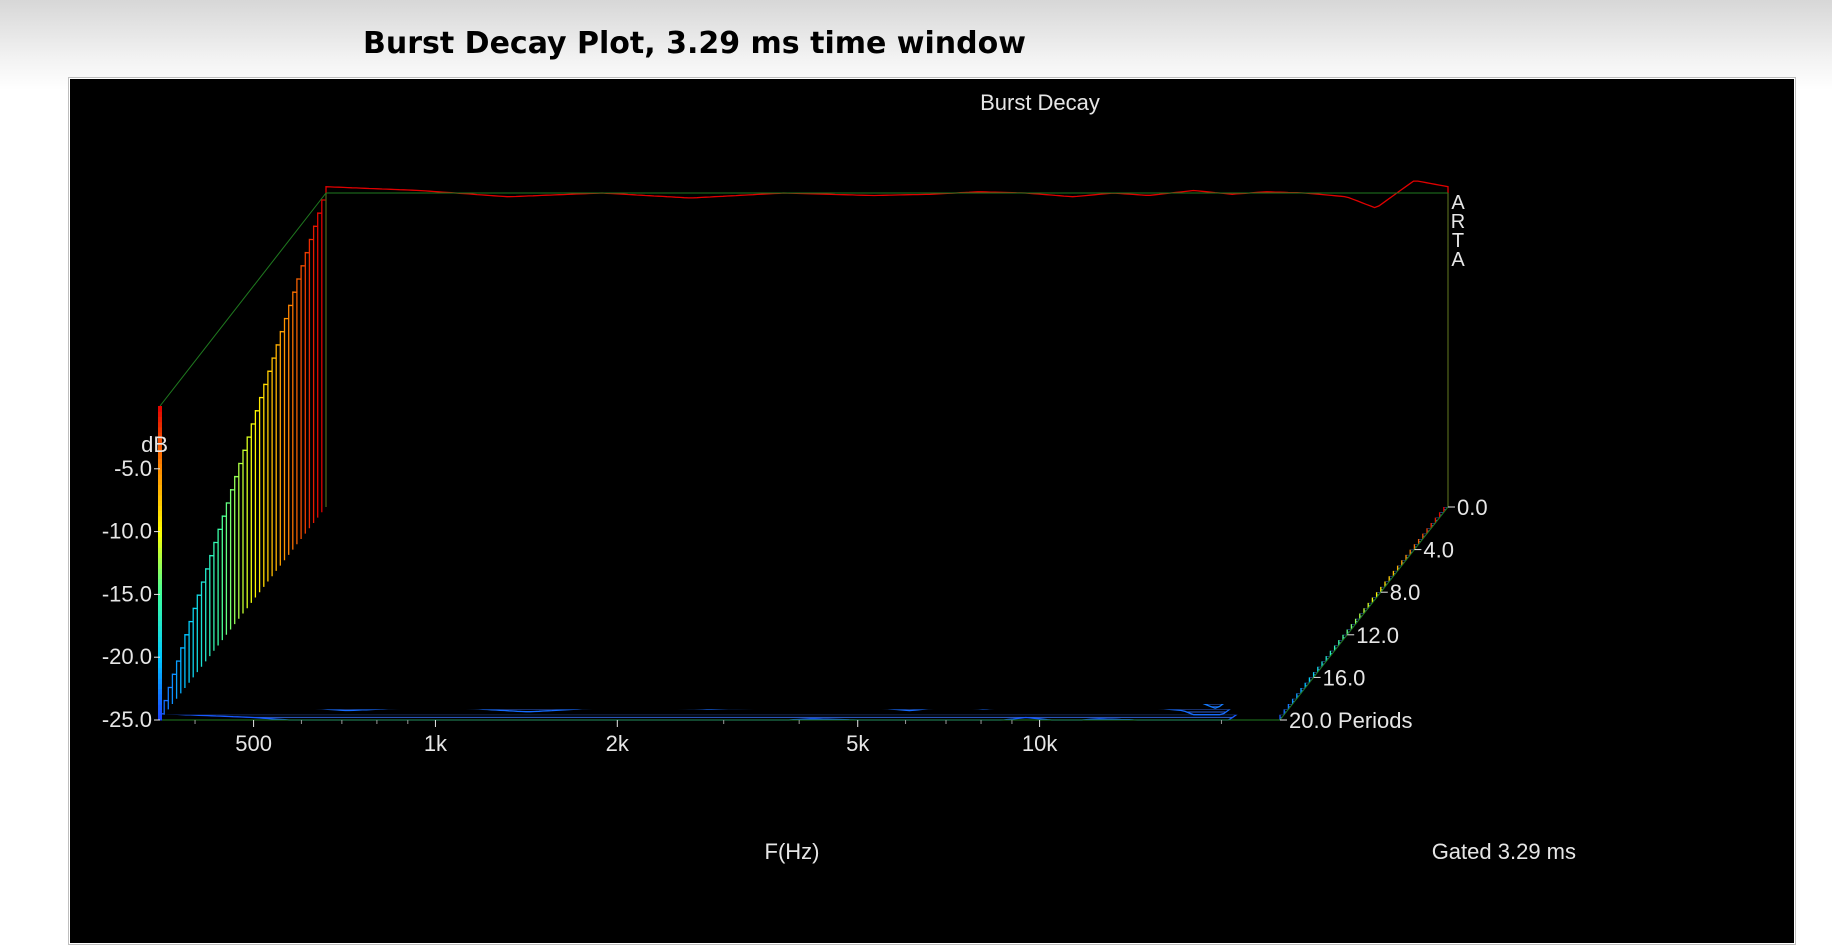 The width and height of the screenshot is (1832, 952). I want to click on db-tick-label: -5.0, so click(133, 468).